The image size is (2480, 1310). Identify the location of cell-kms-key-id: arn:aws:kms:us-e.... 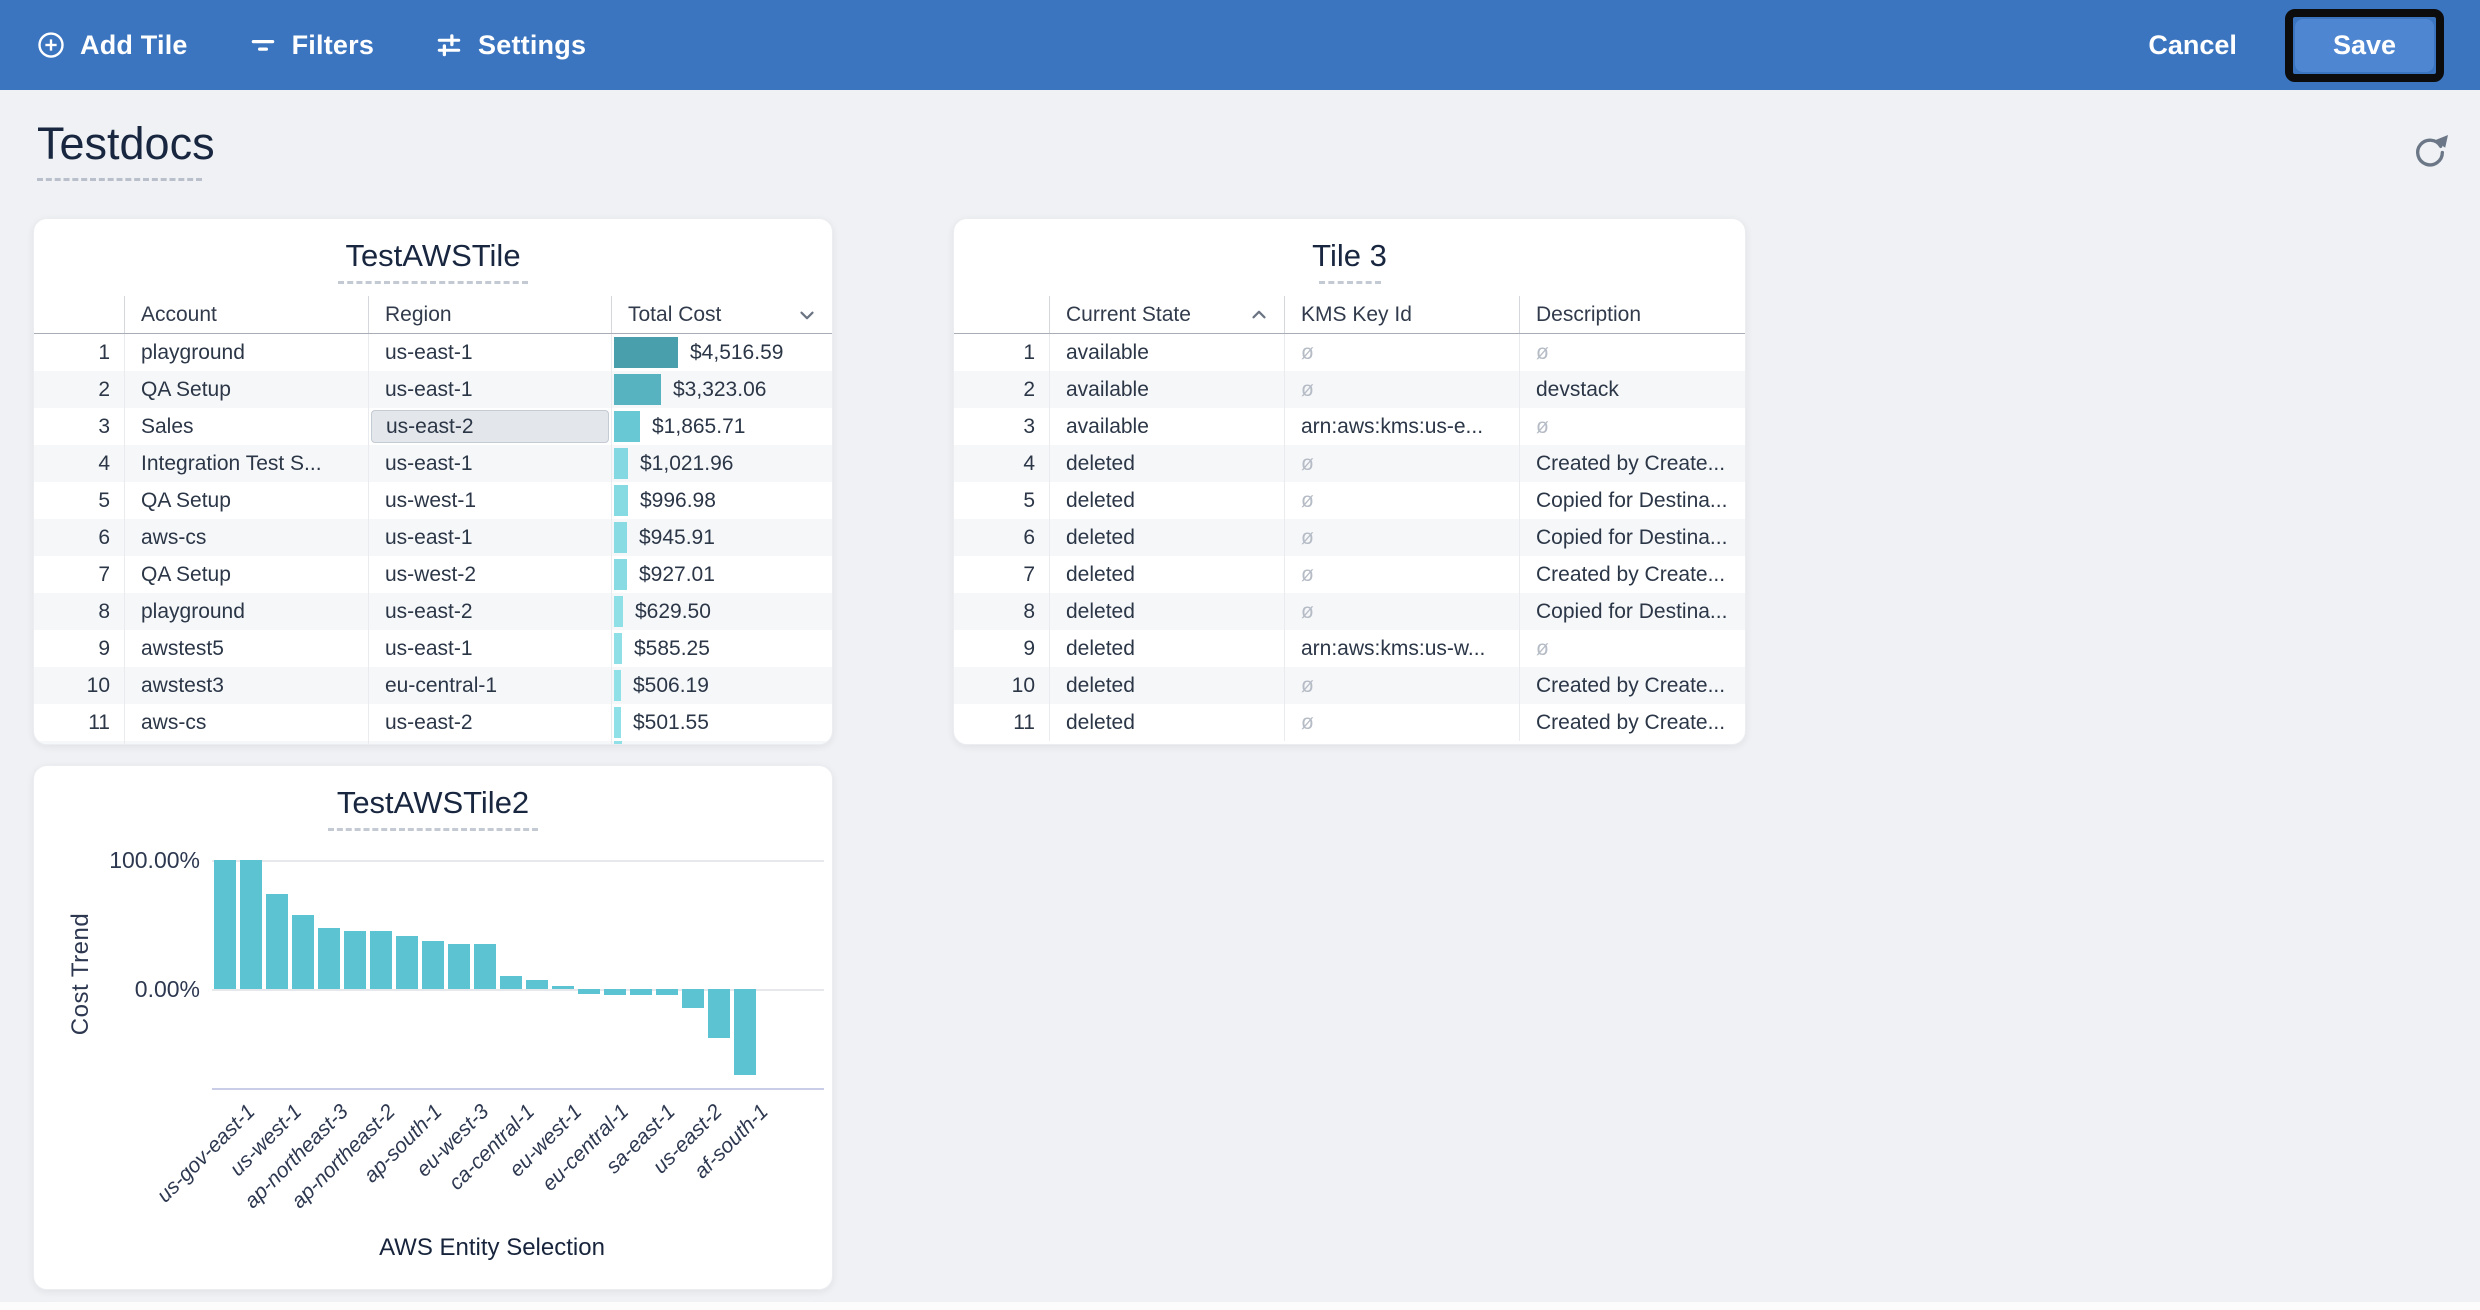
(1401, 426).